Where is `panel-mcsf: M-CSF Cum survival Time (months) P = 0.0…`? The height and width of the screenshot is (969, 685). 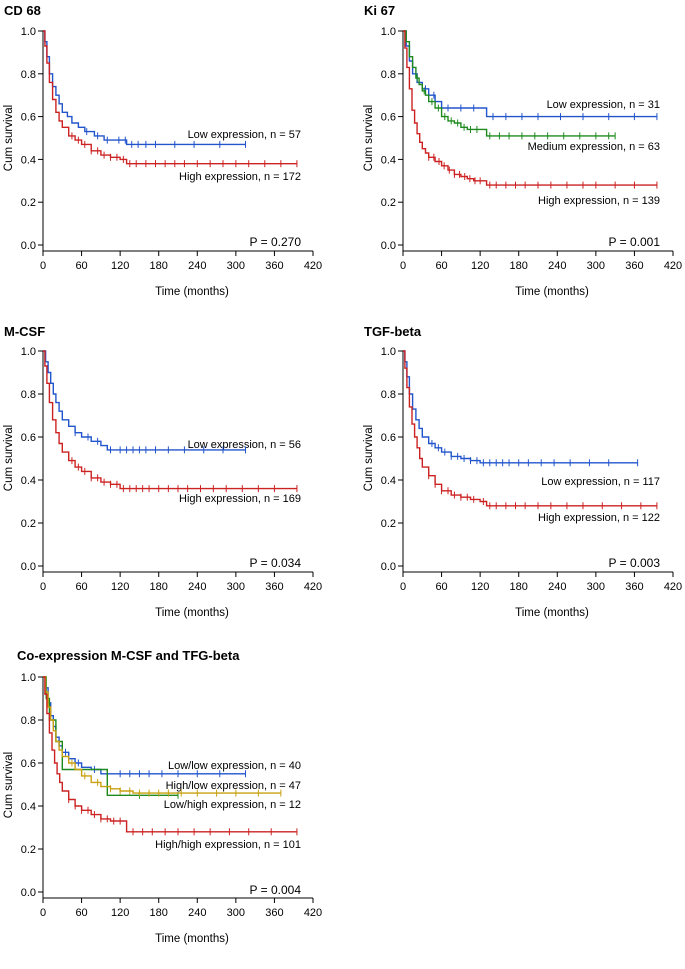 panel-mcsf: M-CSF Cum survival Time (months) P = 0.0… is located at coordinates (162, 471).